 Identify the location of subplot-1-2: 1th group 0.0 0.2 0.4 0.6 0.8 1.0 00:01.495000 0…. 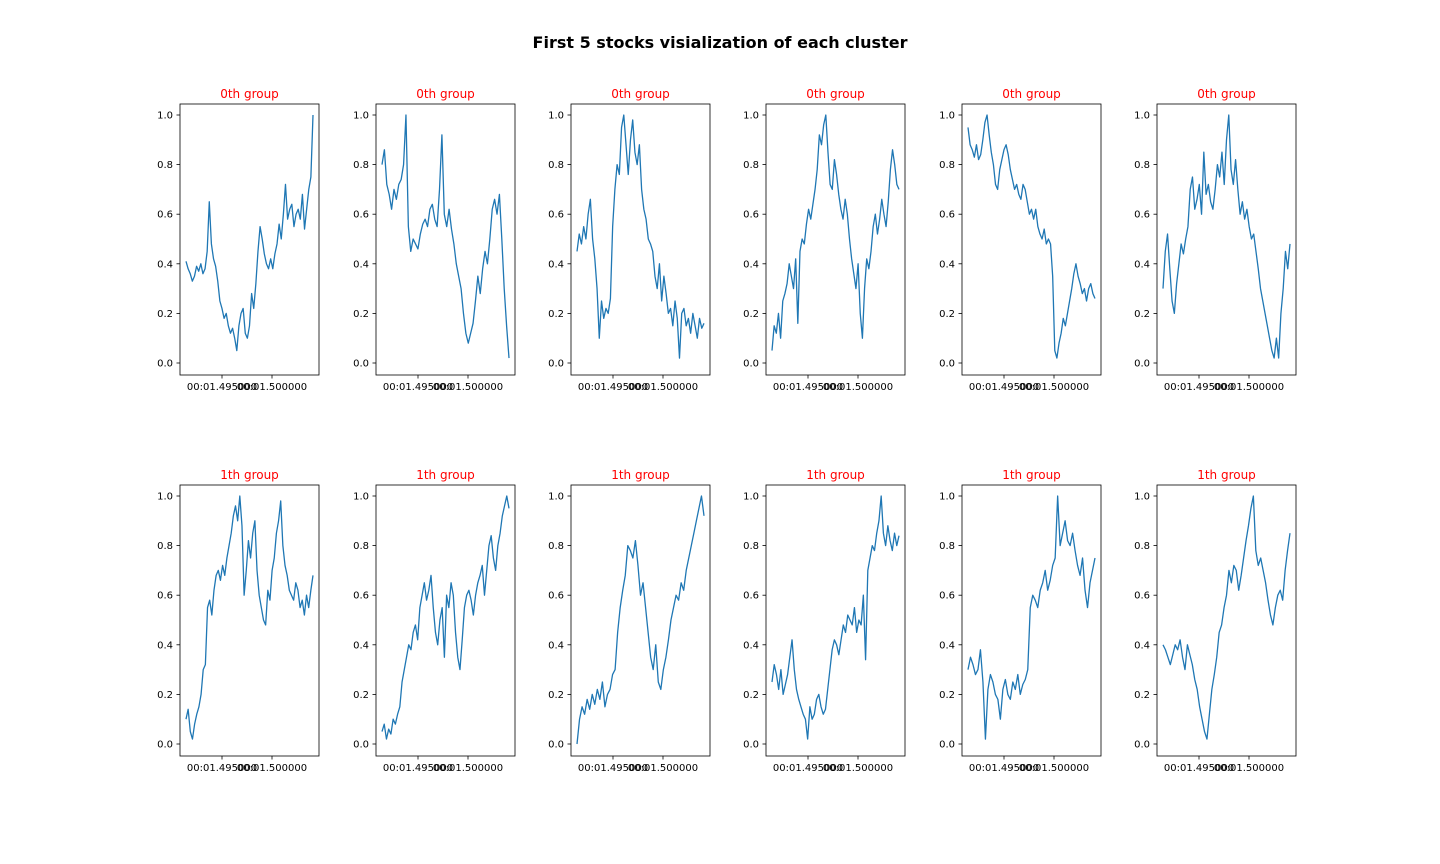
(626, 618).